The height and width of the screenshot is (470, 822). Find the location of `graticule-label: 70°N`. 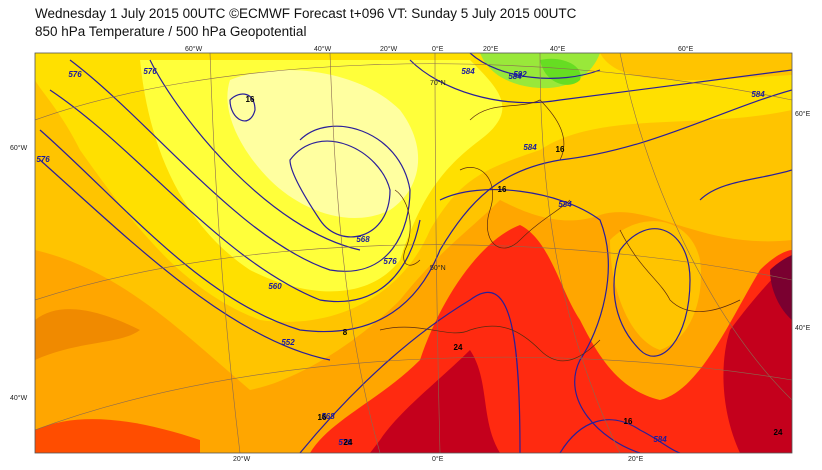

graticule-label: 70°N is located at coordinates (438, 83).